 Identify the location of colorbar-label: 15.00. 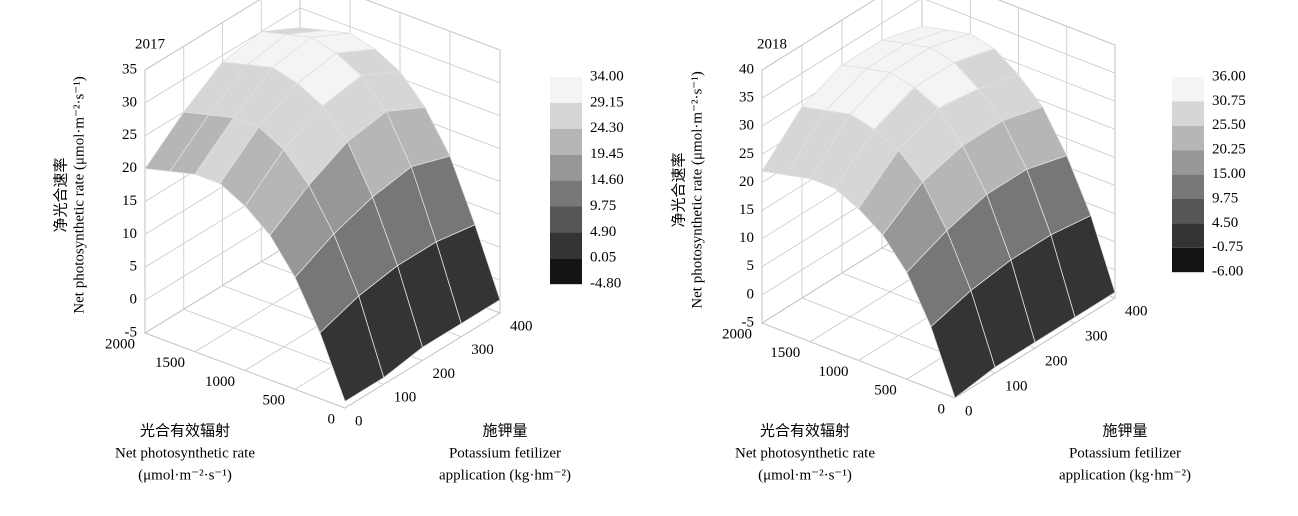
(1229, 174).